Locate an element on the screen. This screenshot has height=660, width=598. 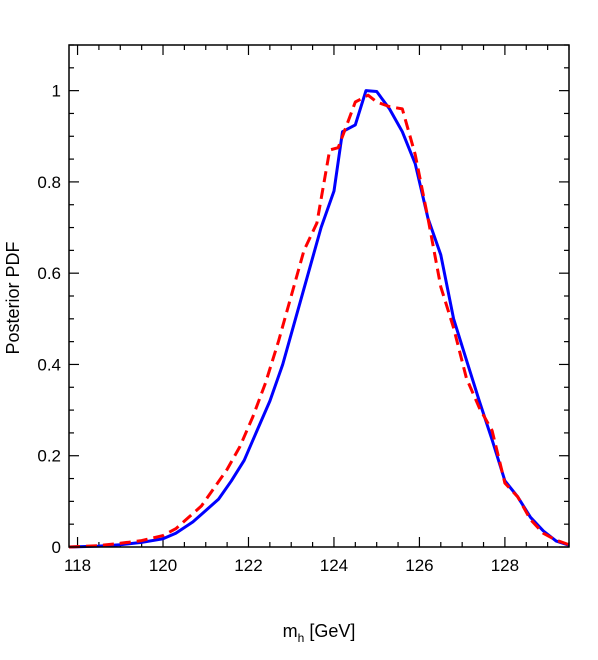
x-axis-label: mh [GeV] is located at coordinates (319, 633).